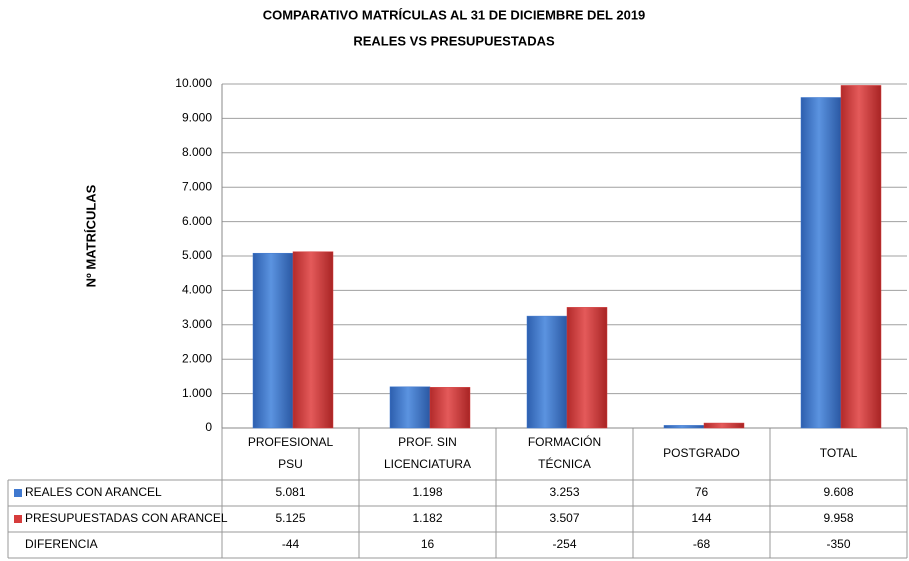 The width and height of the screenshot is (909, 561). What do you see at coordinates (93, 492) in the screenshot?
I see `legend-label: REALES CON ARANCEL` at bounding box center [93, 492].